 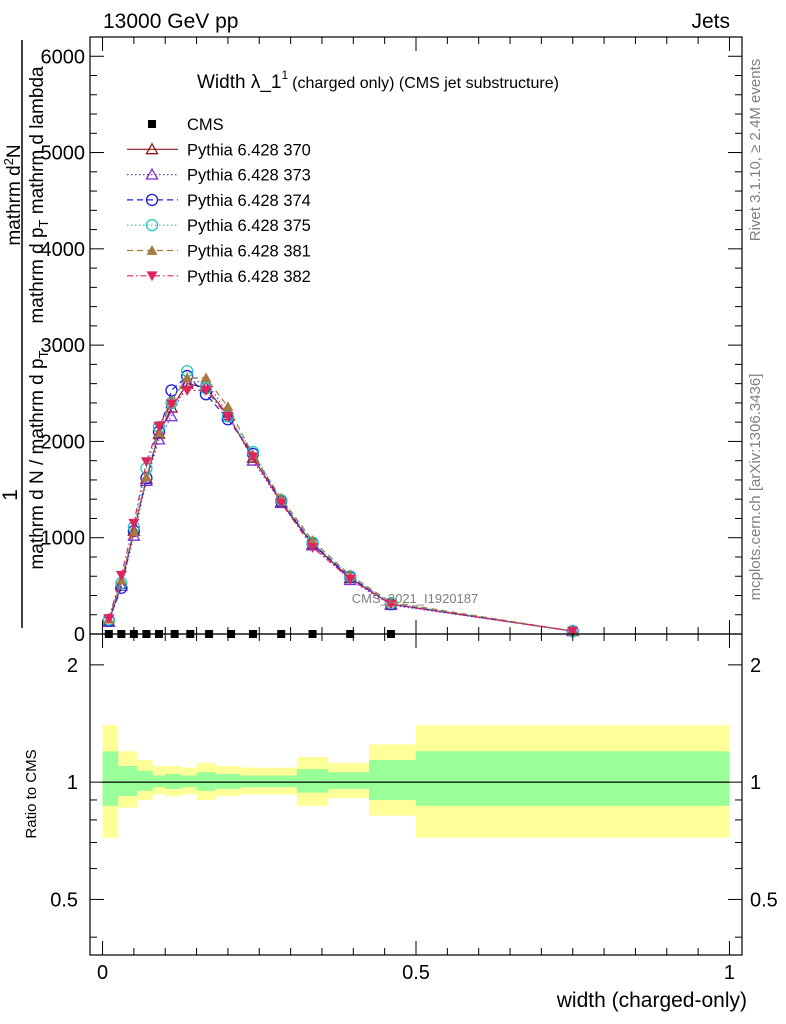 What do you see at coordinates (764, 900) in the screenshot?
I see `ratio-y-tick-label-right: 0.5` at bounding box center [764, 900].